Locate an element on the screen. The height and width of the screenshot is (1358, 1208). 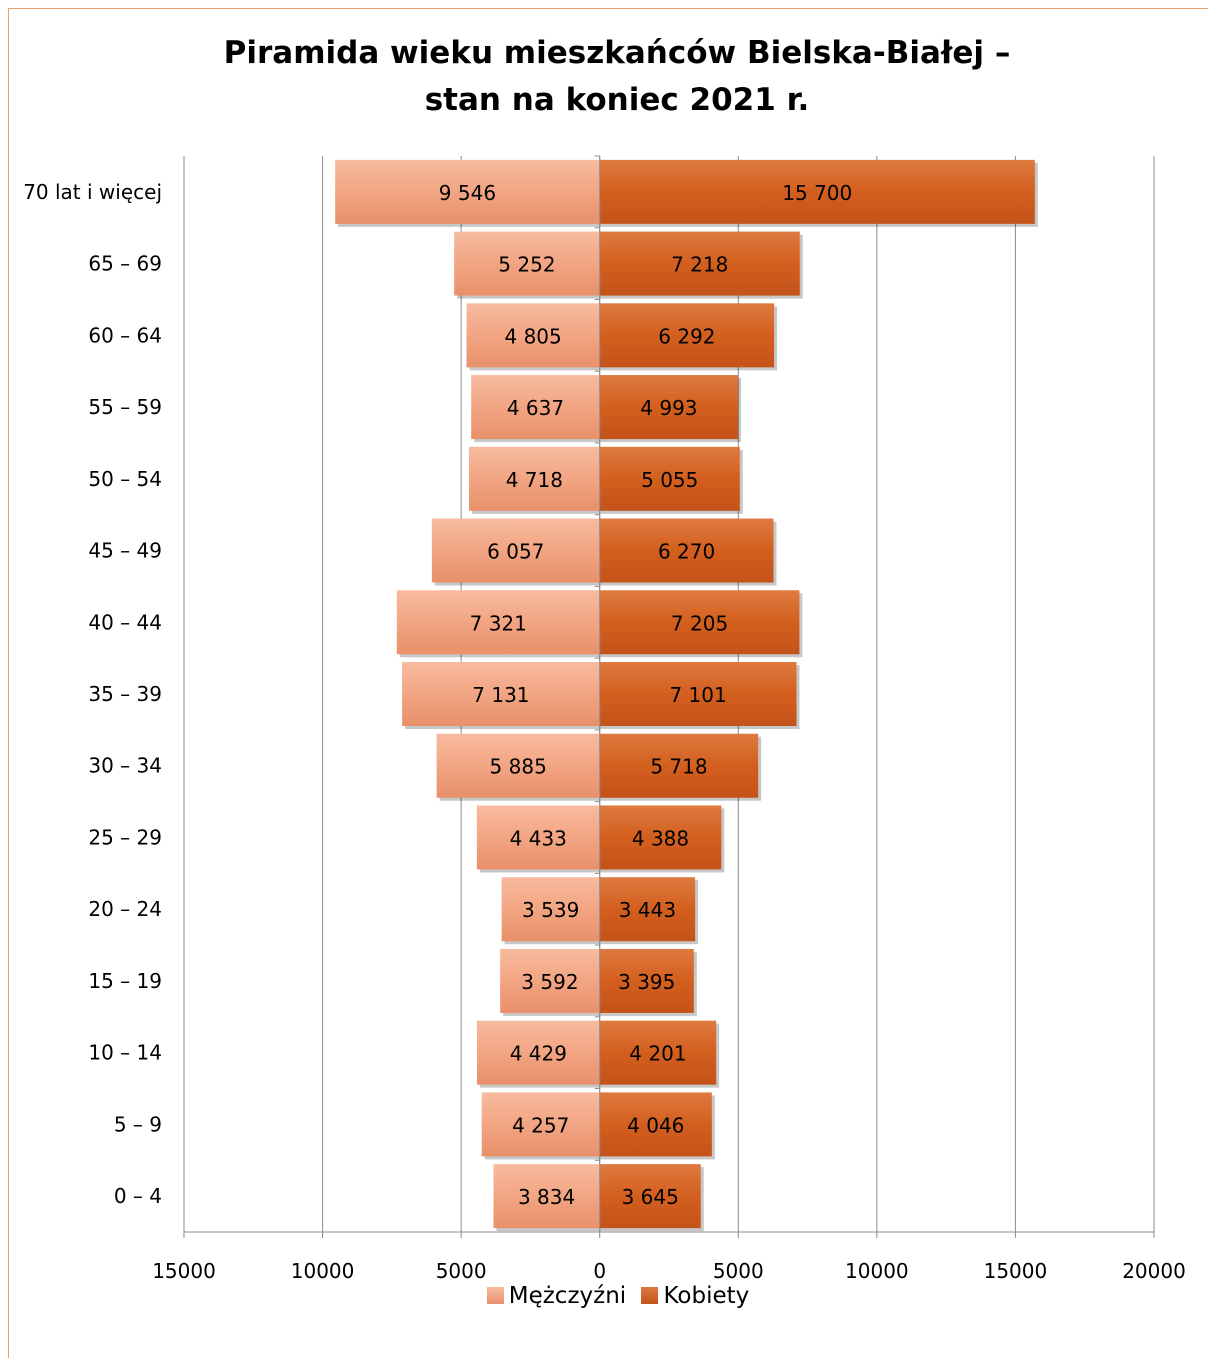
data-label-female: 15 700 is located at coordinates (817, 193).